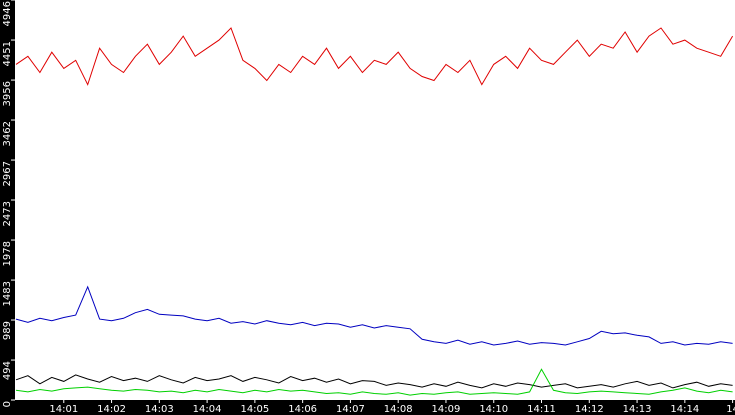 The width and height of the screenshot is (735, 415). I want to click on x-tick-label: 14:06, so click(302, 409).